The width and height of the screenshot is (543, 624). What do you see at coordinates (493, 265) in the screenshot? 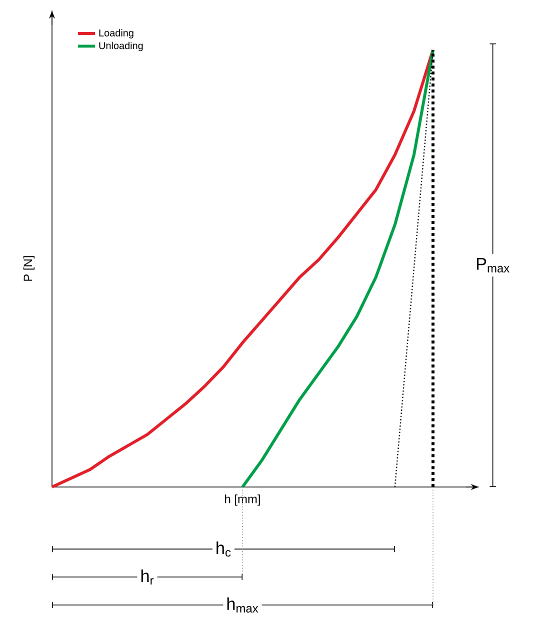
I see `text: P$_{max}$` at bounding box center [493, 265].